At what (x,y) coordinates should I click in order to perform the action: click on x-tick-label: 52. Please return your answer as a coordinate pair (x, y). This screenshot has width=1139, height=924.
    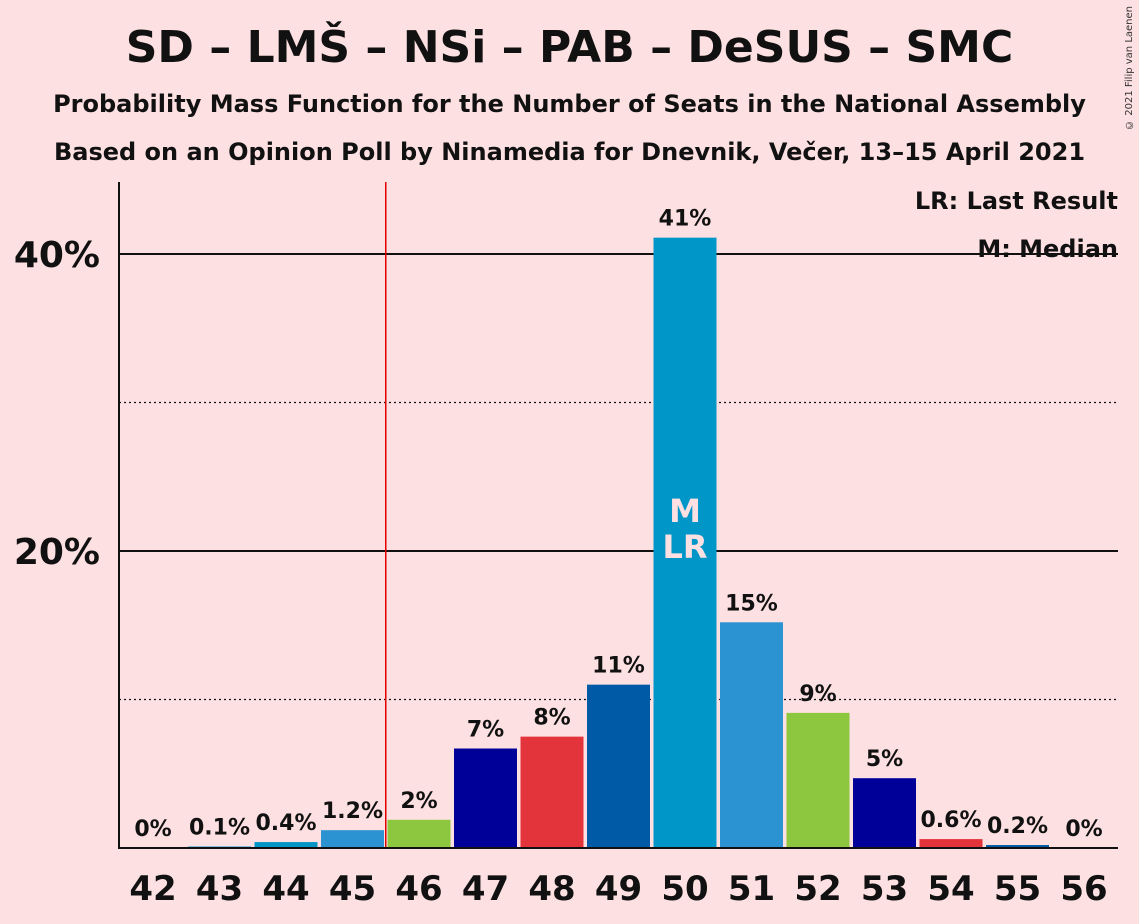
    Looking at the image, I should click on (817, 889).